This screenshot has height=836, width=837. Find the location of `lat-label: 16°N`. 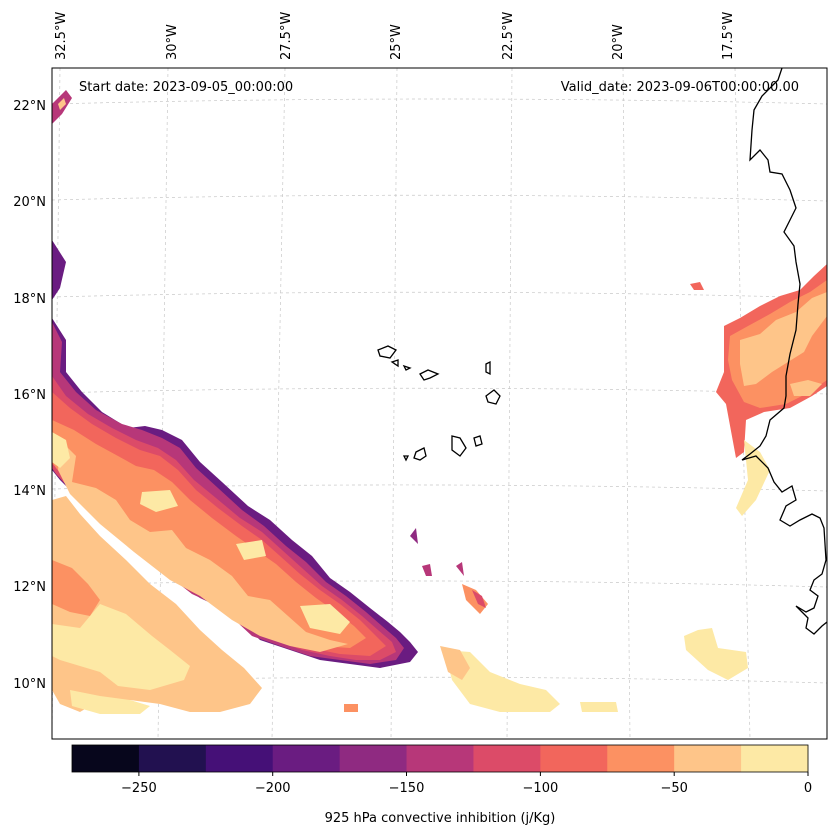

lat-label: 16°N is located at coordinates (29, 395).